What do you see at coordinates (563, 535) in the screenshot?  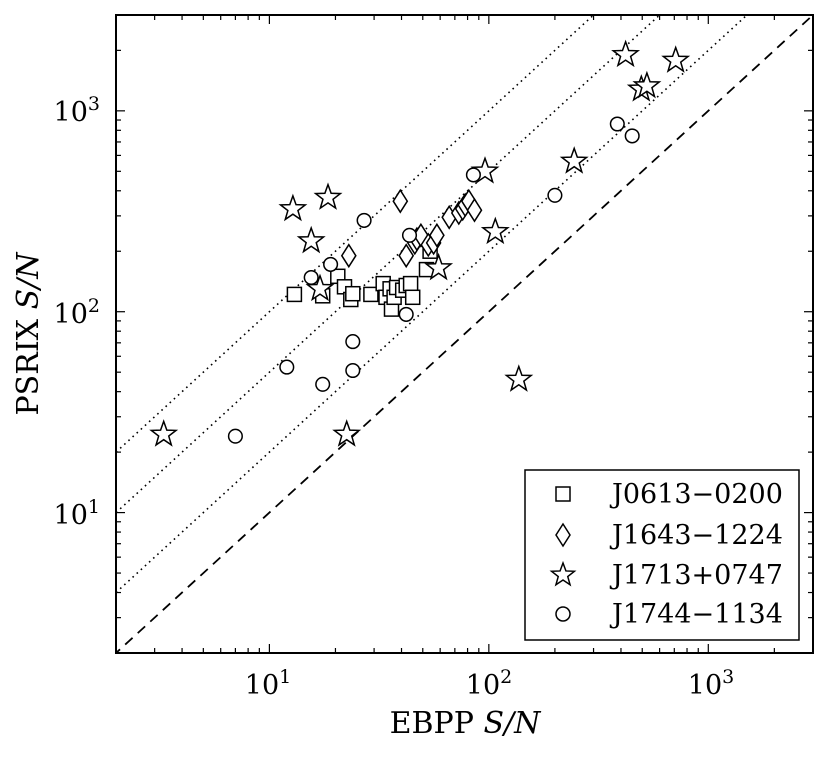 I see `legend-diamond-icon` at bounding box center [563, 535].